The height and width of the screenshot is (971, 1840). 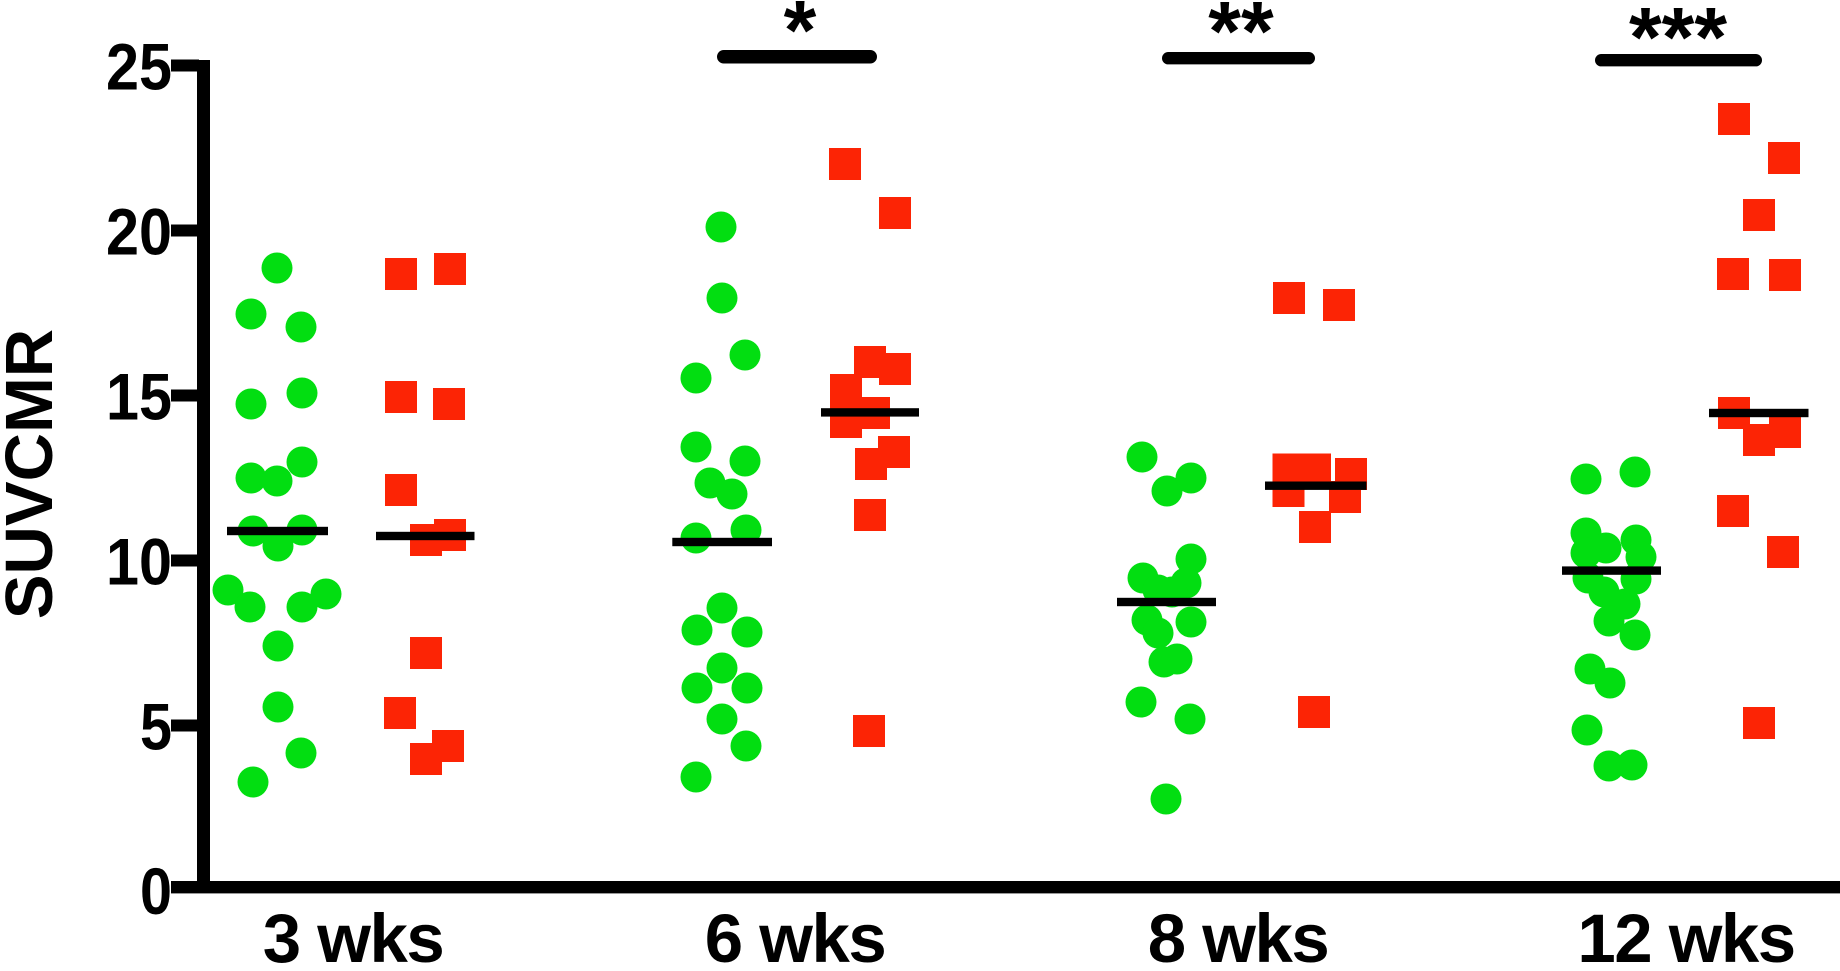 I want to click on svg-text: 10, so click(x=139, y=562).